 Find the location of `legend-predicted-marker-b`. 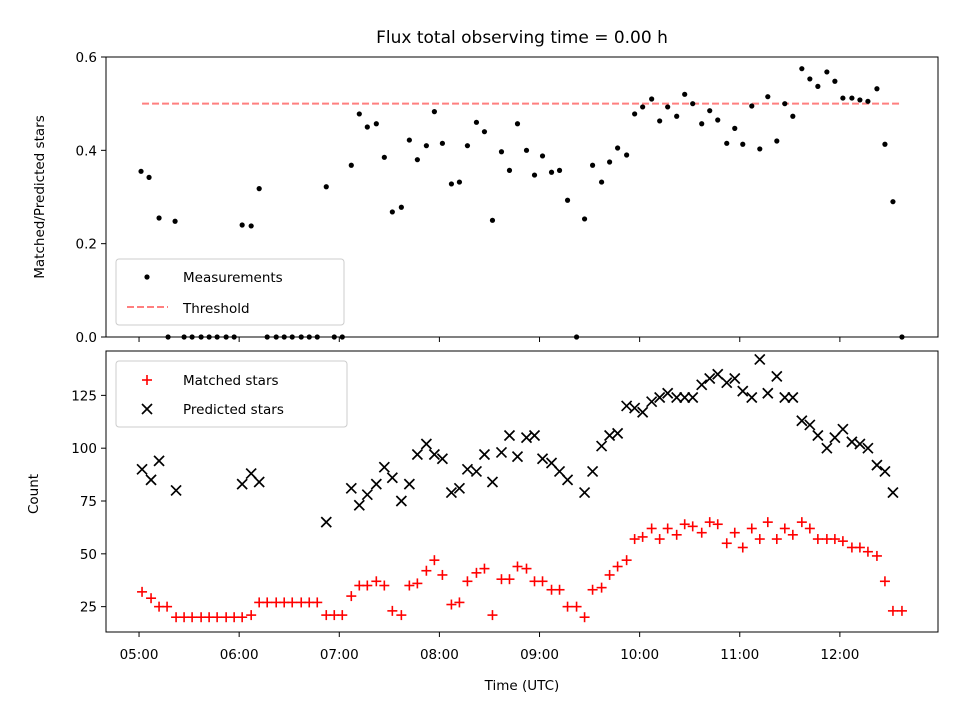

legend-predicted-marker-b is located at coordinates (147, 409).